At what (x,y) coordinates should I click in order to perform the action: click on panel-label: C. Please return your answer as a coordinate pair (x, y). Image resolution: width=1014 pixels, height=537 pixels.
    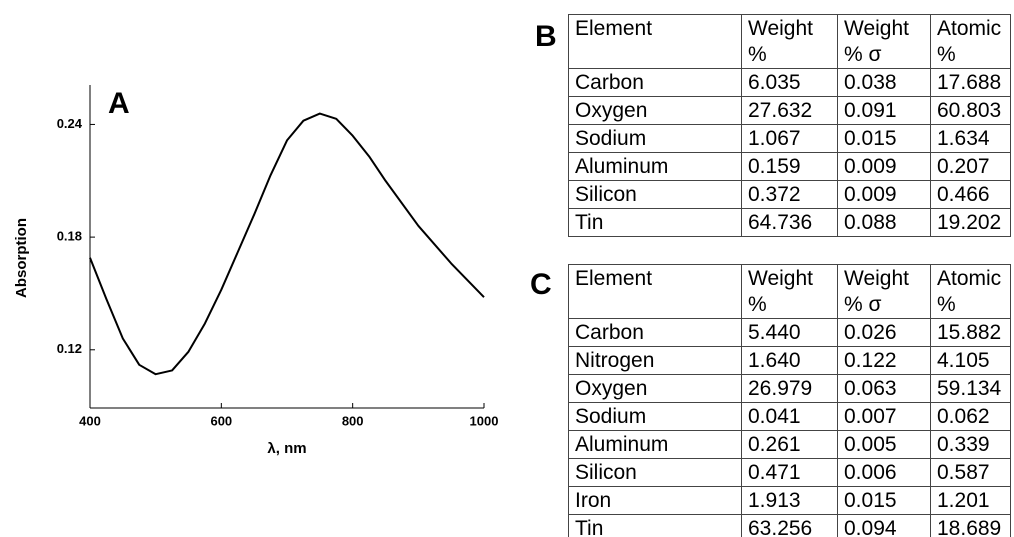
    Looking at the image, I should click on (541, 284).